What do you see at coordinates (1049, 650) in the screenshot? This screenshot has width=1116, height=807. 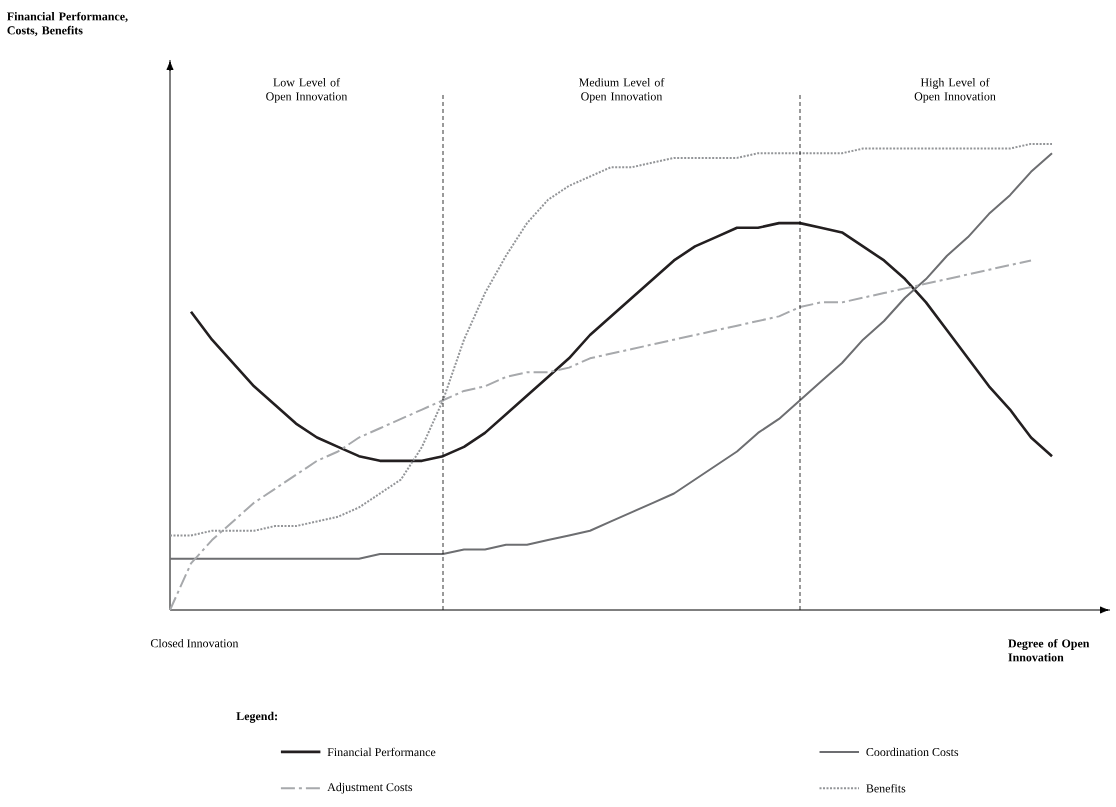 I see `x-axis-title: Degree of Open Innovation` at bounding box center [1049, 650].